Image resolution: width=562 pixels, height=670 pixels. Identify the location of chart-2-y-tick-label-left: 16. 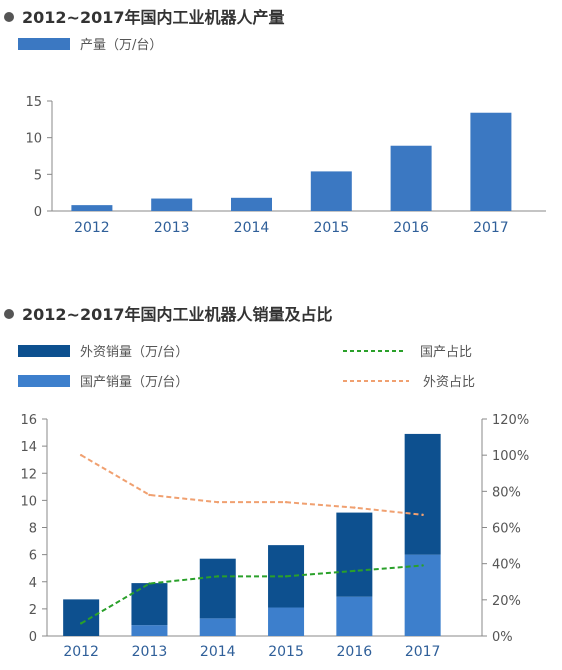
(28, 420).